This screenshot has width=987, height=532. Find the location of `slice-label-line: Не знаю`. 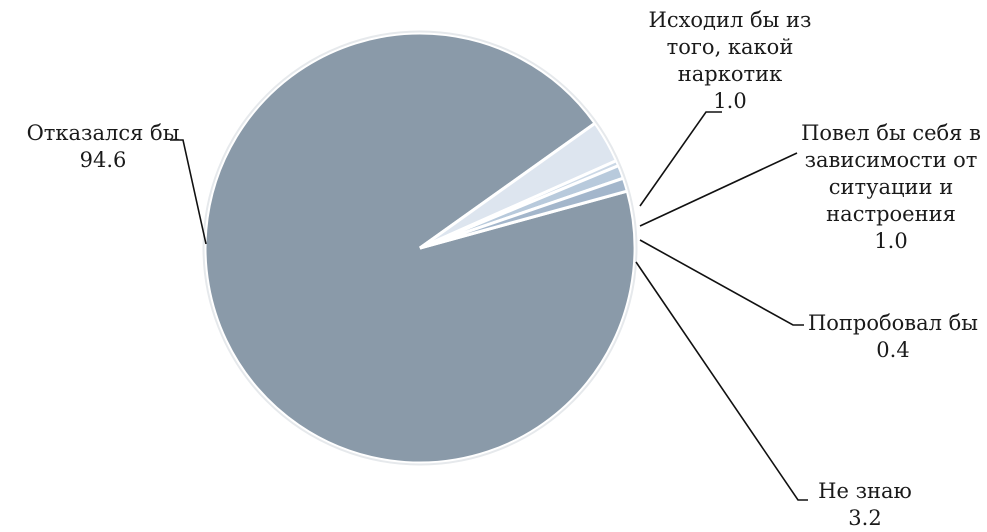

slice-label-line: Не знаю is located at coordinates (865, 491).